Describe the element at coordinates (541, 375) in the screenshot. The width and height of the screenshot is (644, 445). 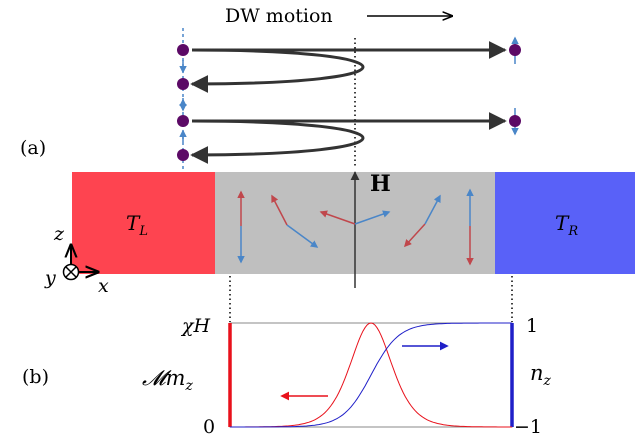
I see `right-axis-label: nz` at that location.